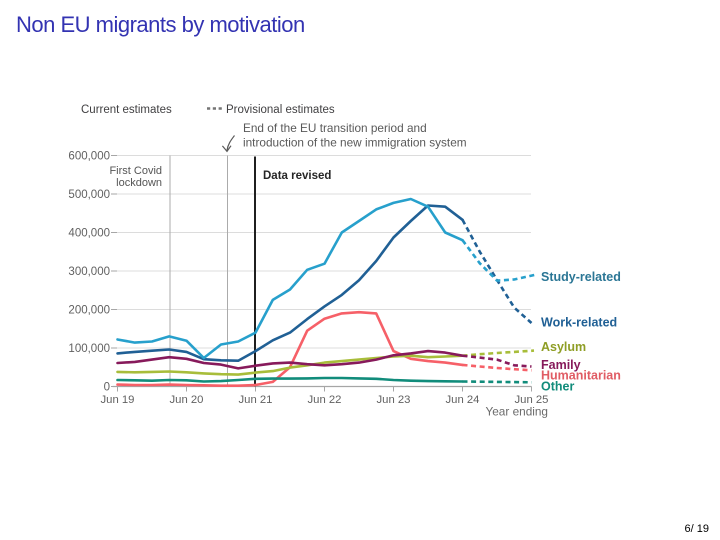 The width and height of the screenshot is (720, 540). I want to click on svg-text: Jun 21, so click(256, 400).